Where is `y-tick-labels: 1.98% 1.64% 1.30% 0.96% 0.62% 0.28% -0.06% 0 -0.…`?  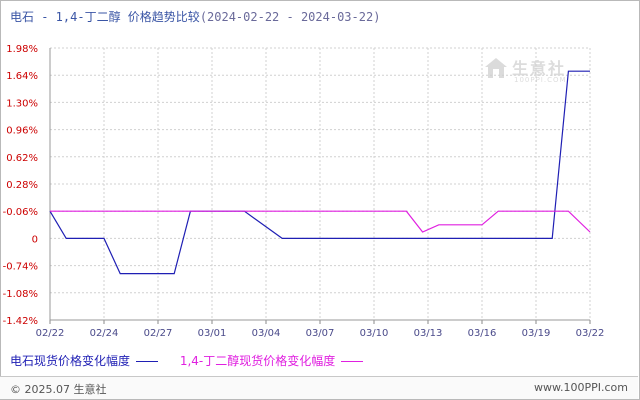
y-tick-labels: 1.98% 1.64% 1.30% 0.96% 0.62% 0.28% -0.06% 0 -0.… is located at coordinates (20, 185).